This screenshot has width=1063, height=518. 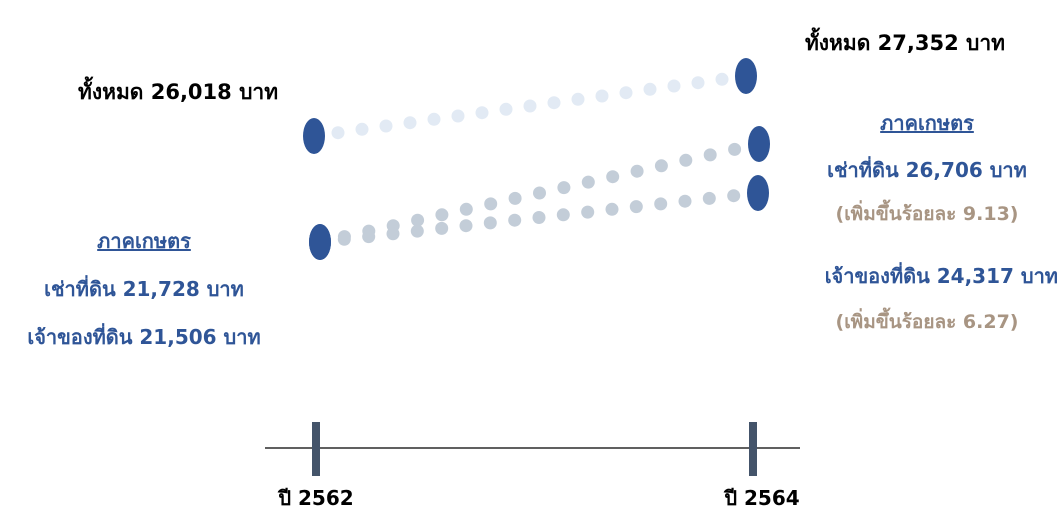 I want to click on start-point-total, so click(x=314, y=136).